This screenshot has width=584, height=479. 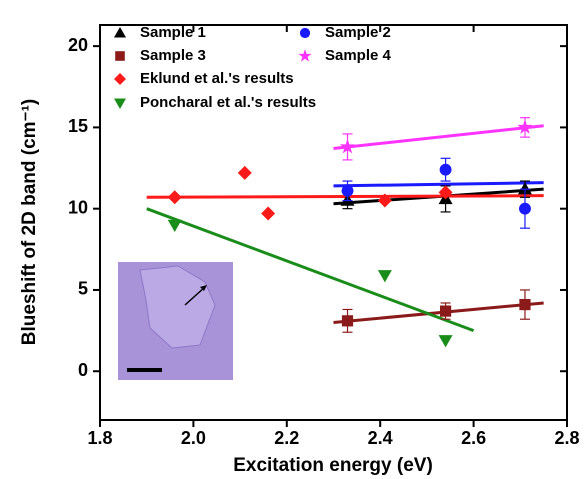 What do you see at coordinates (177, 307) in the screenshot?
I see `inset-flake` at bounding box center [177, 307].